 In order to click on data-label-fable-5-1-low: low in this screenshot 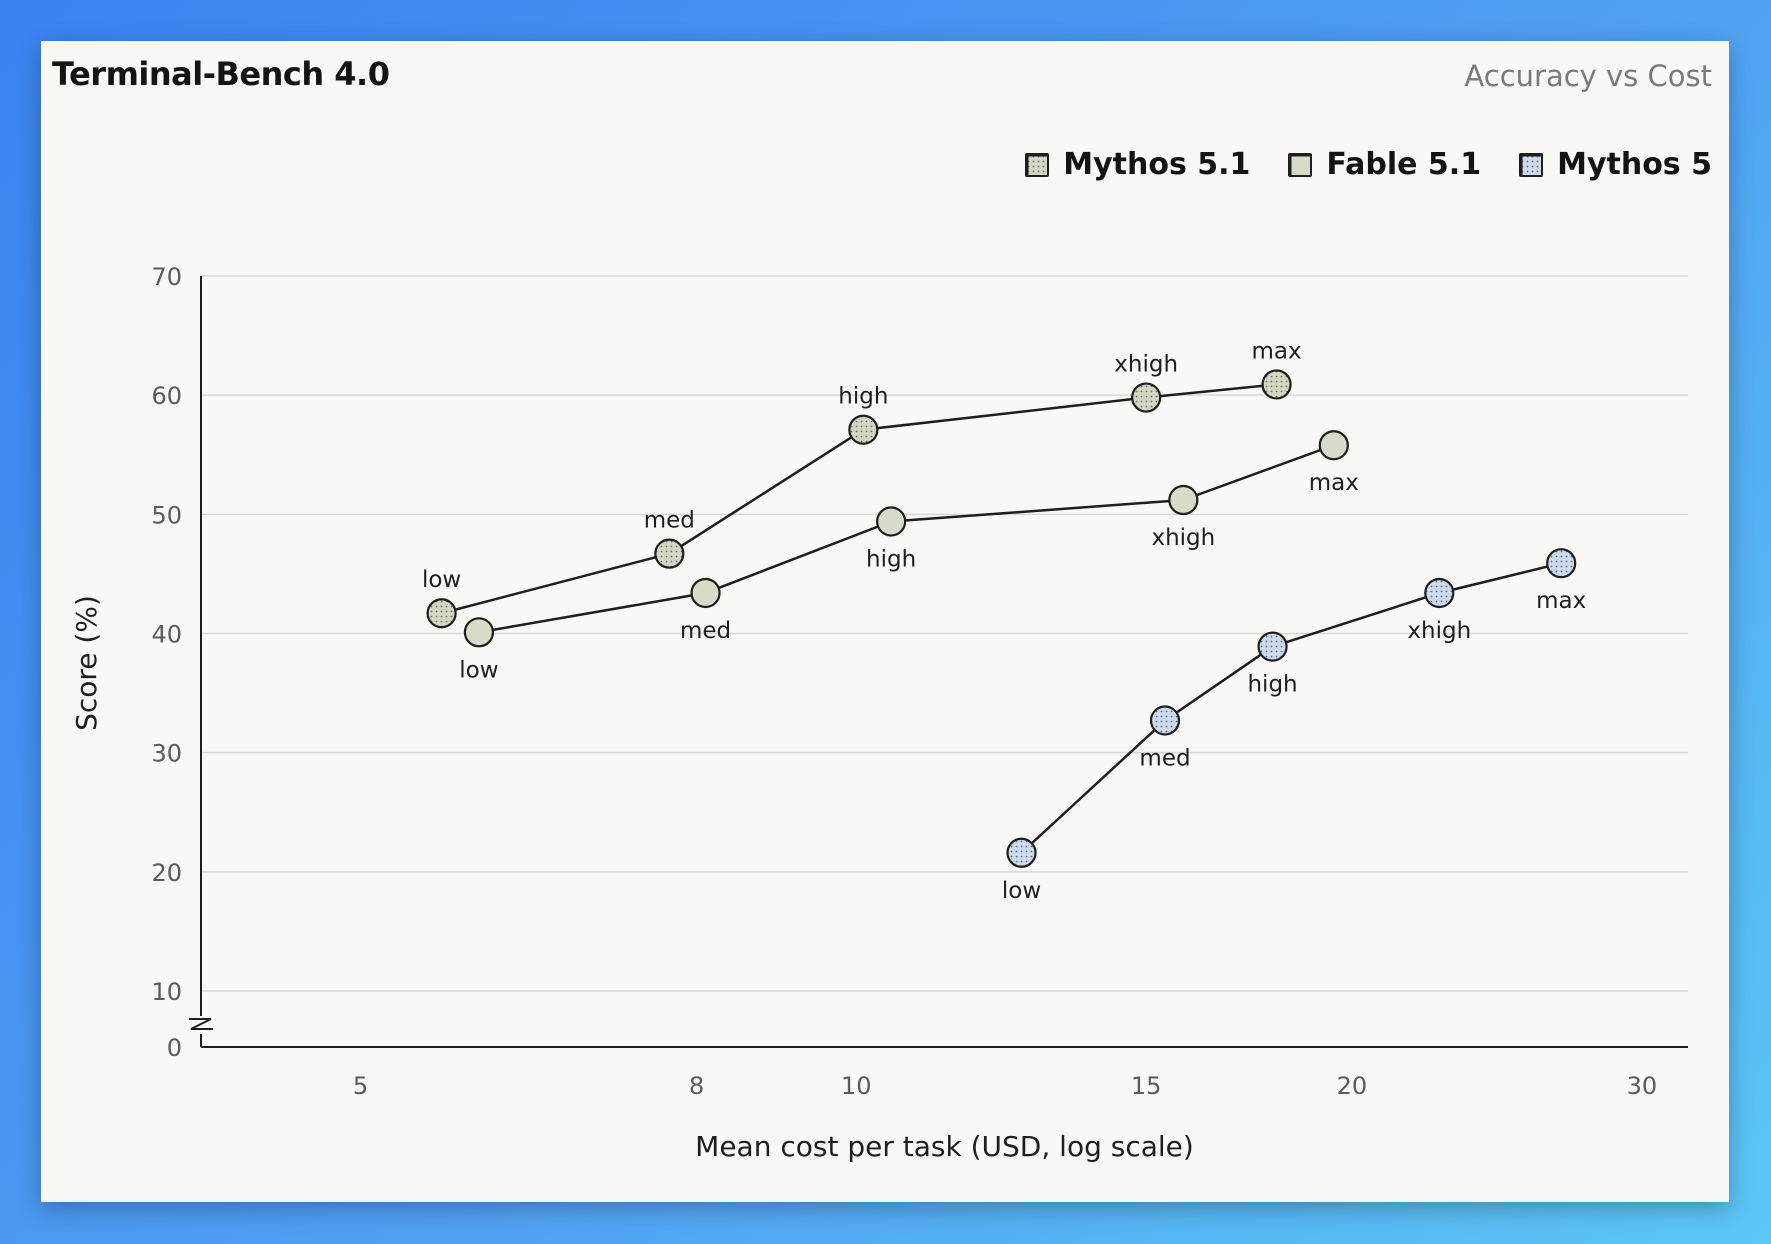, I will do `click(478, 670)`.